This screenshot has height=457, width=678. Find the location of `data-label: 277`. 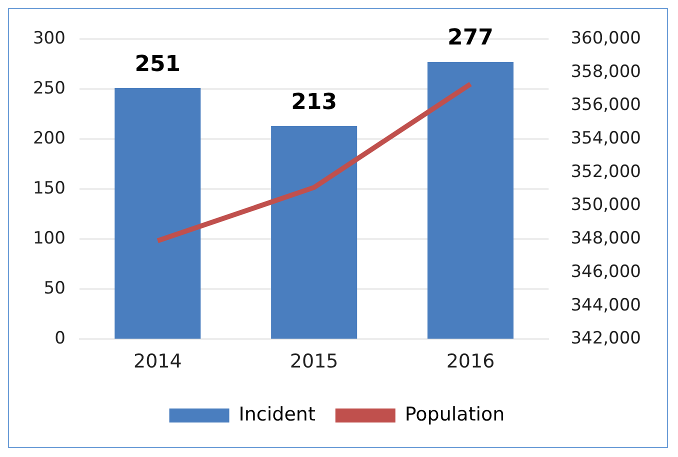

data-label: 277 is located at coordinates (471, 38).